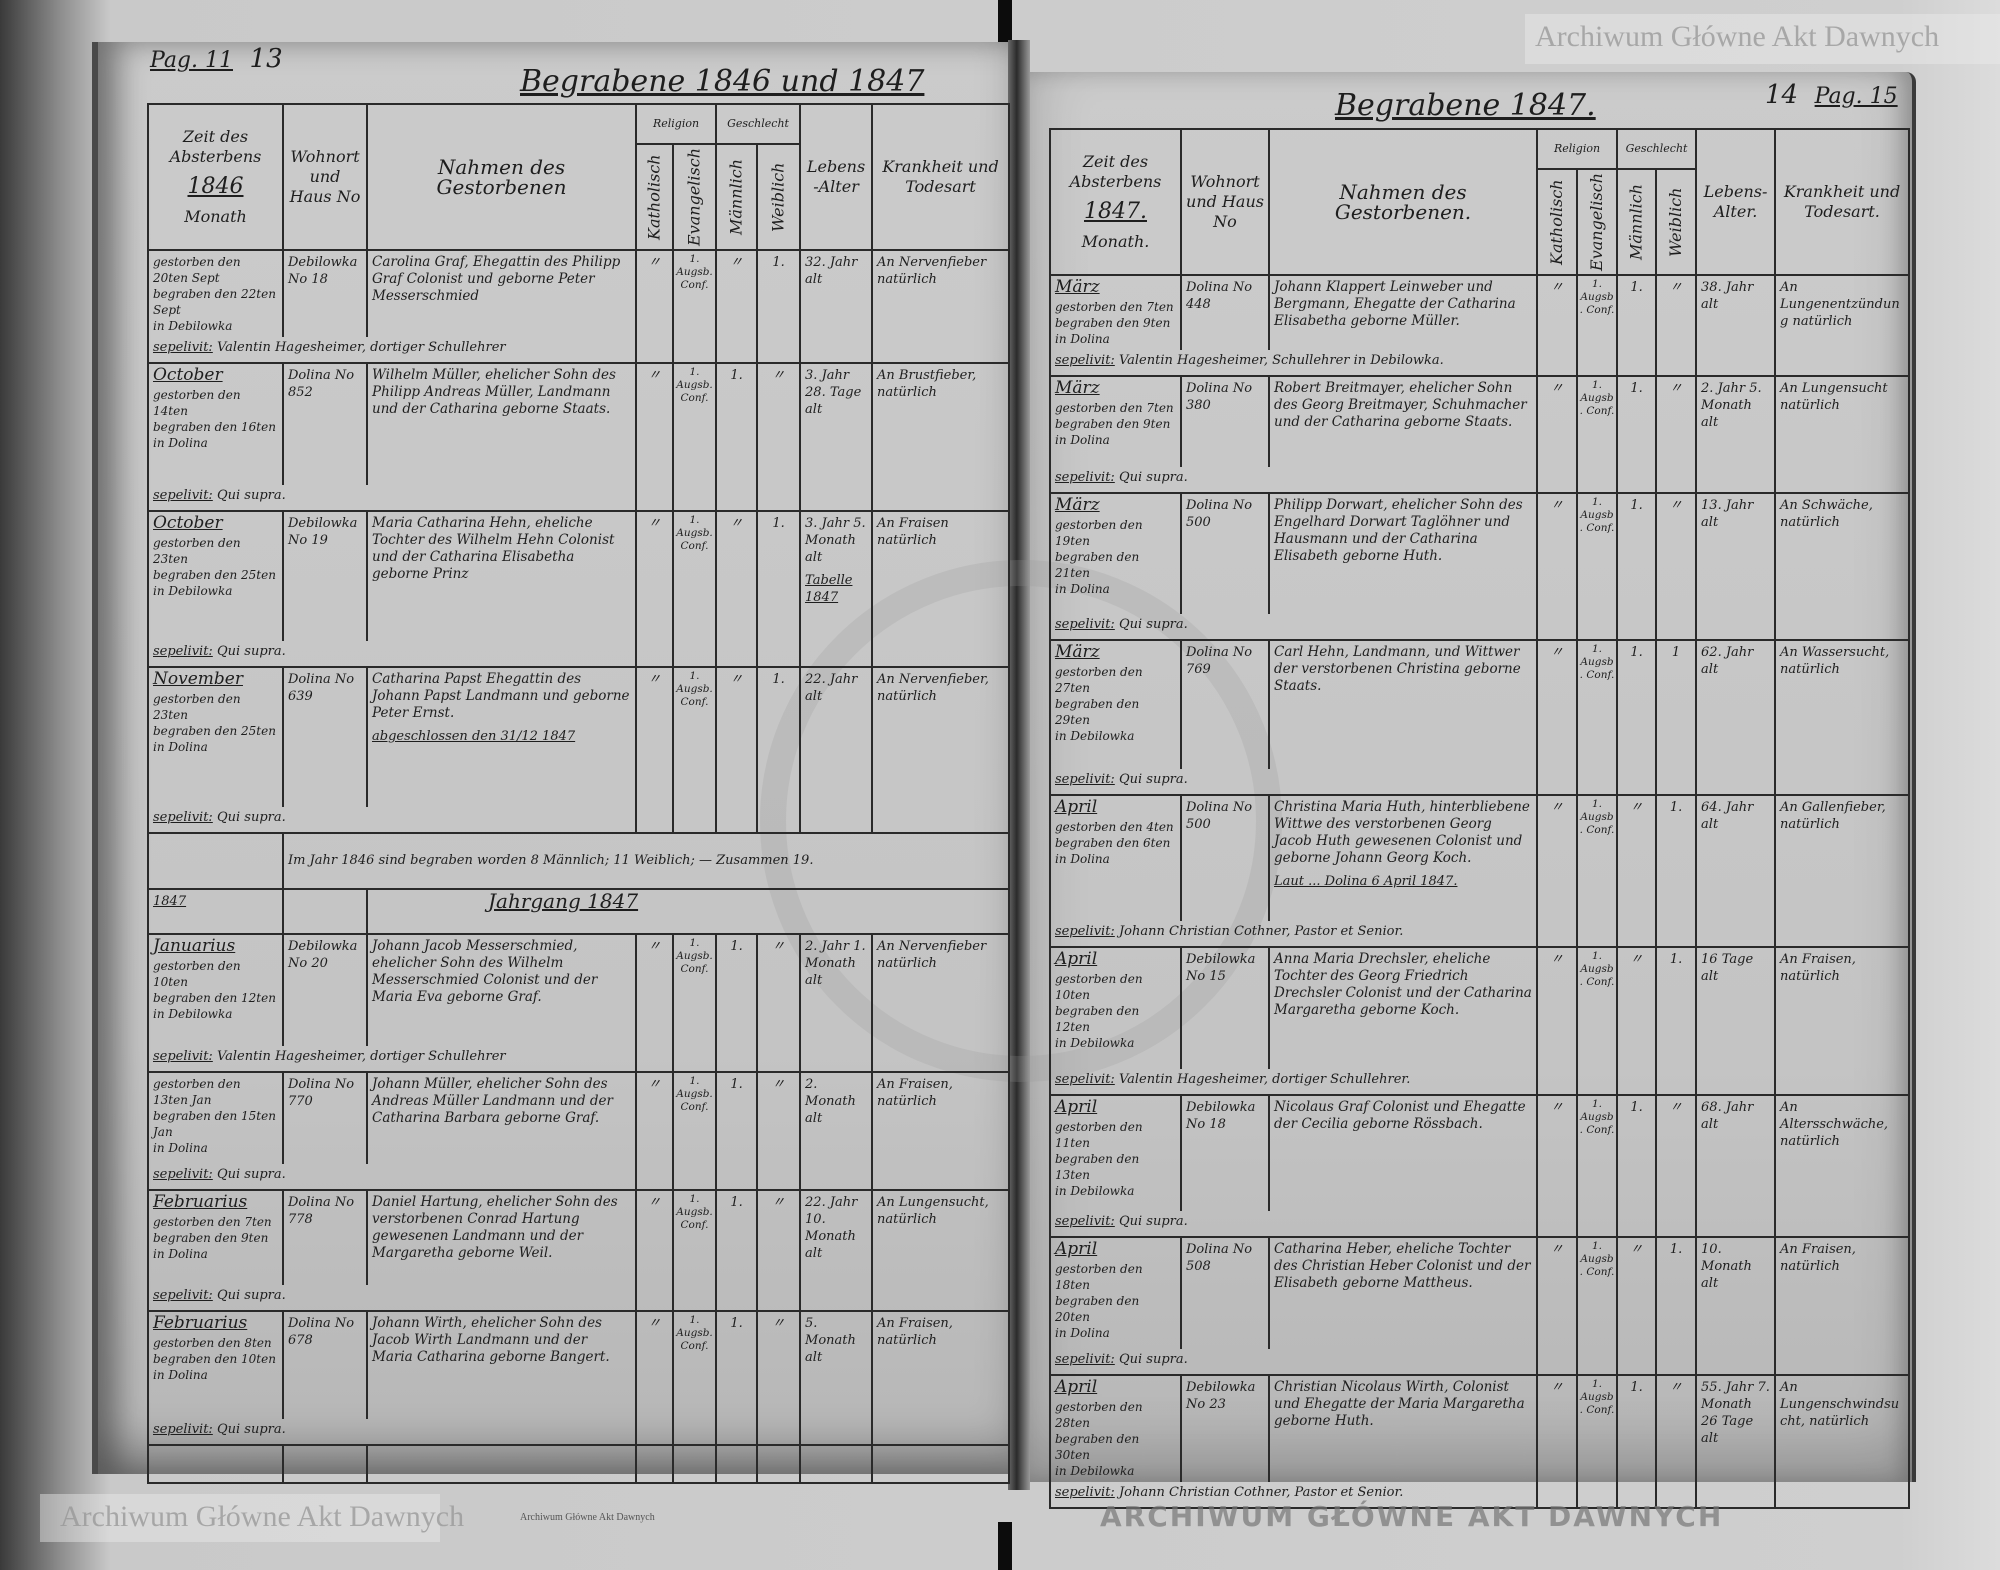 Image resolution: width=2000 pixels, height=1570 pixels. What do you see at coordinates (214, 426) in the screenshot?
I see `buried-date: begraben den 16ten` at bounding box center [214, 426].